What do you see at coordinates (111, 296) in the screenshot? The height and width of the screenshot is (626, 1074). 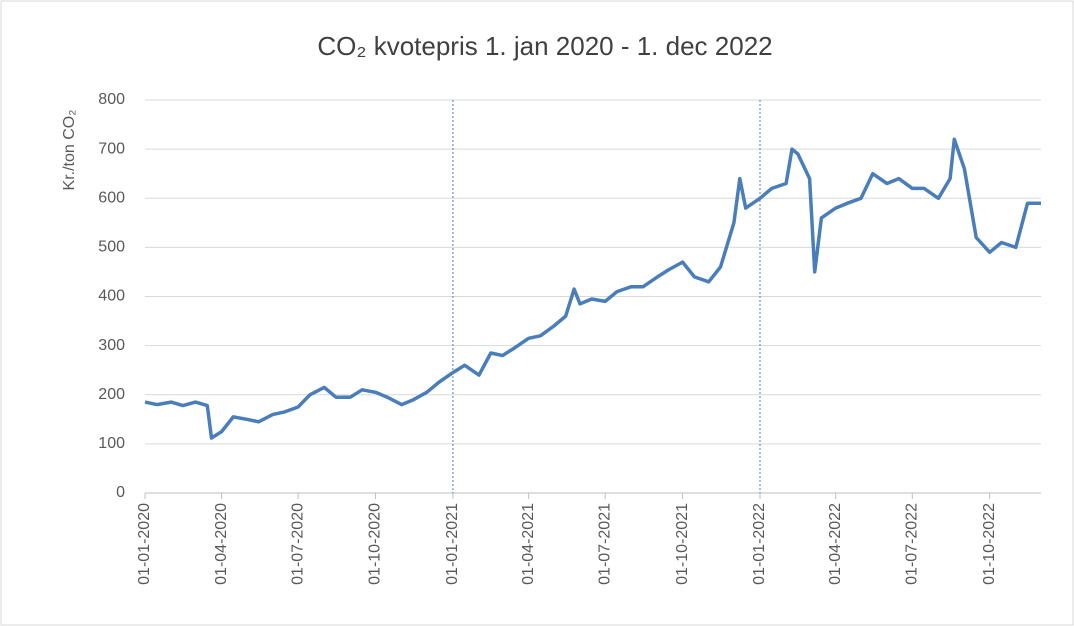 I see `y-tick-label: 400` at bounding box center [111, 296].